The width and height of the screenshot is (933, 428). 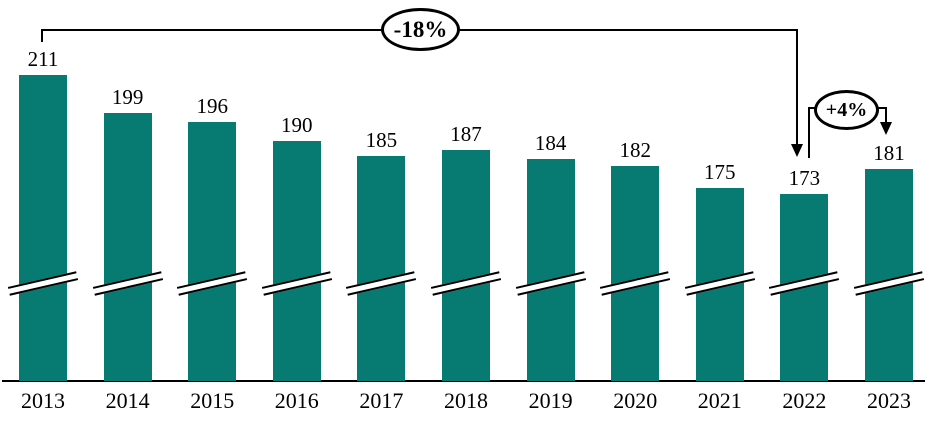 What do you see at coordinates (463, 381) in the screenshot?
I see `x-axis-line` at bounding box center [463, 381].